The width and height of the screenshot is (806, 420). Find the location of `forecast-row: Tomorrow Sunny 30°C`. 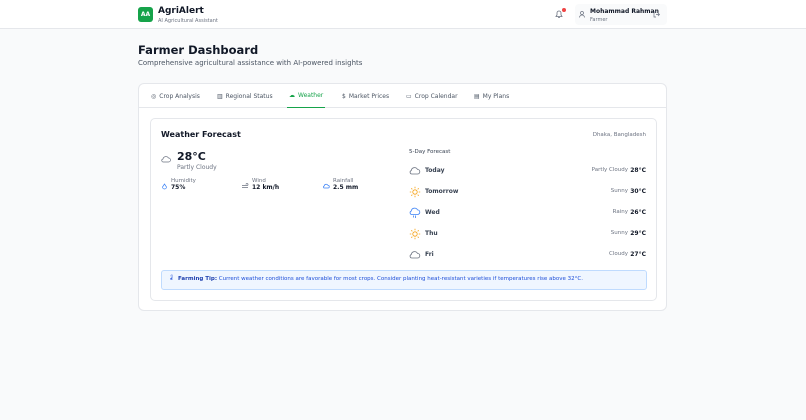

forecast-row: Tomorrow Sunny 30°C is located at coordinates (527, 192).